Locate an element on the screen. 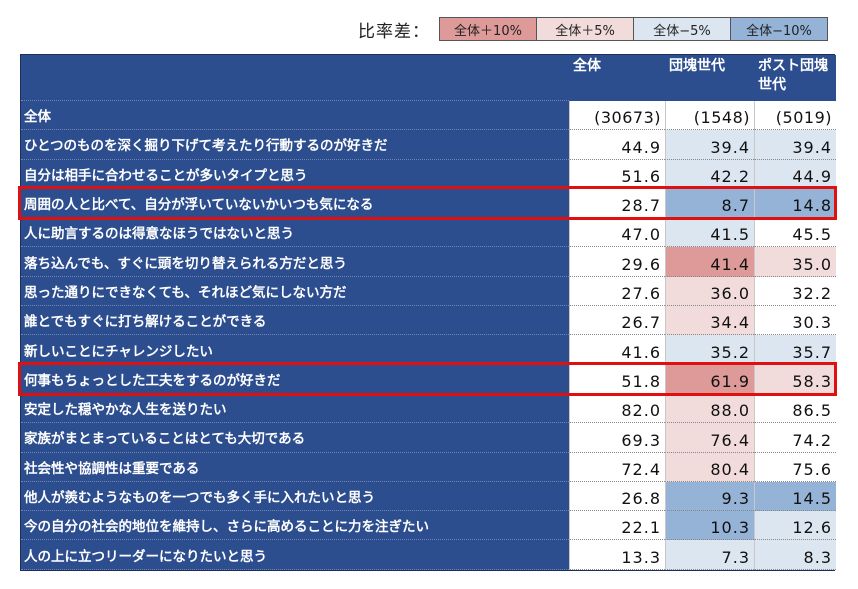  value-cell: 88.0 is located at coordinates (709, 408).